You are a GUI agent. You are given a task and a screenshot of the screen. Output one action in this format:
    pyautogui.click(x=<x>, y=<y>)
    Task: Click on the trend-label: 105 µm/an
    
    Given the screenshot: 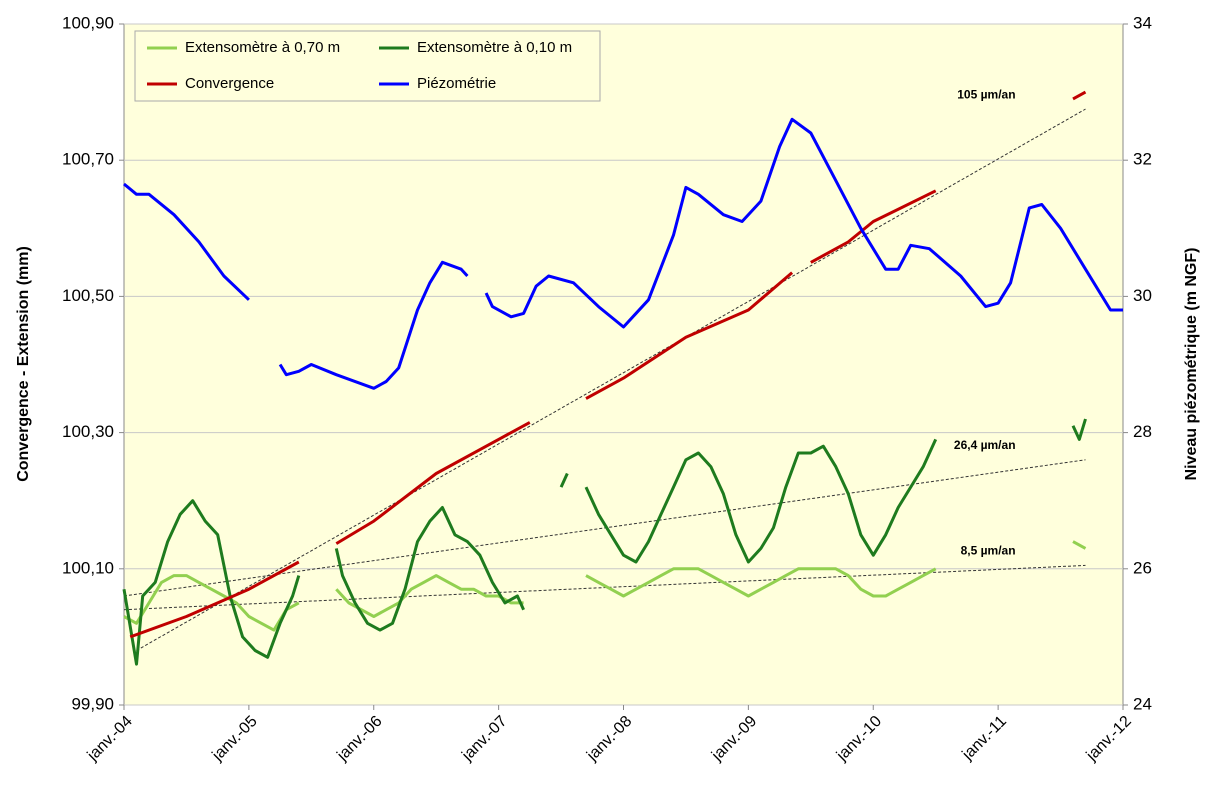 What is the action you would take?
    pyautogui.click(x=986, y=94)
    